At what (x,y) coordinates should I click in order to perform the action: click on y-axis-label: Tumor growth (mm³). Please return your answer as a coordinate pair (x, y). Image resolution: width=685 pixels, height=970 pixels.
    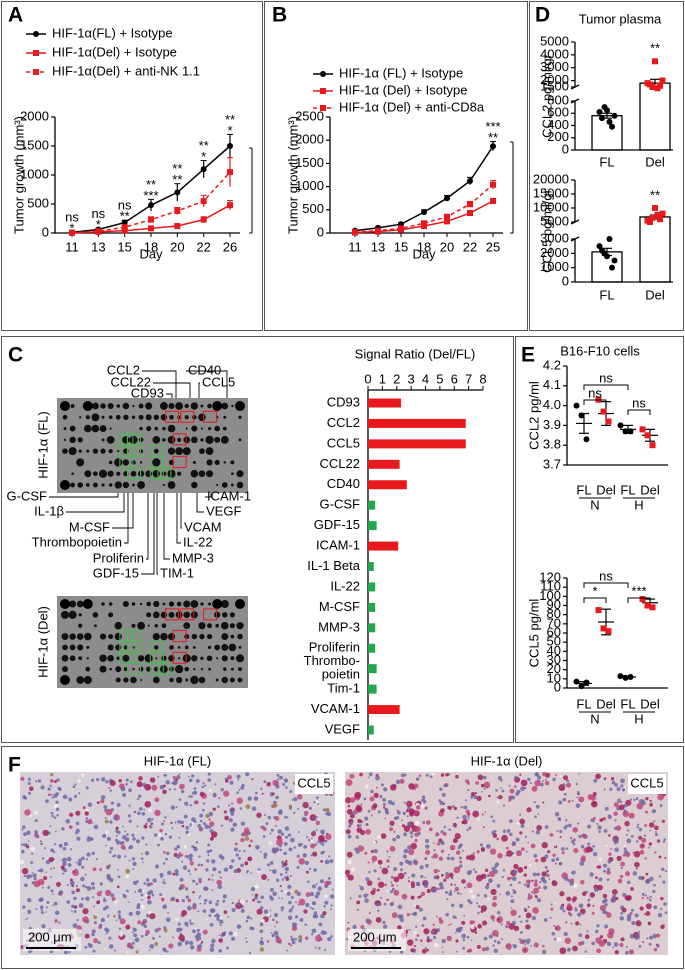
    Looking at the image, I should click on (18, 175).